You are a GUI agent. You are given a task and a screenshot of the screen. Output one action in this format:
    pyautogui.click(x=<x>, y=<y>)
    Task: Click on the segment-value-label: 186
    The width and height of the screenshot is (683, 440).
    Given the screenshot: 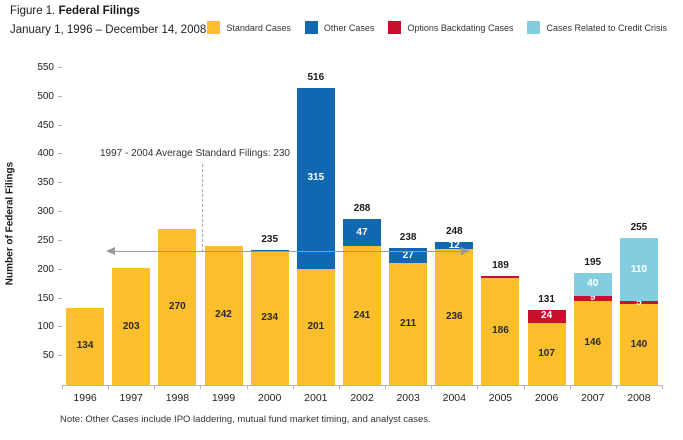 What is the action you would take?
    pyautogui.click(x=500, y=331)
    